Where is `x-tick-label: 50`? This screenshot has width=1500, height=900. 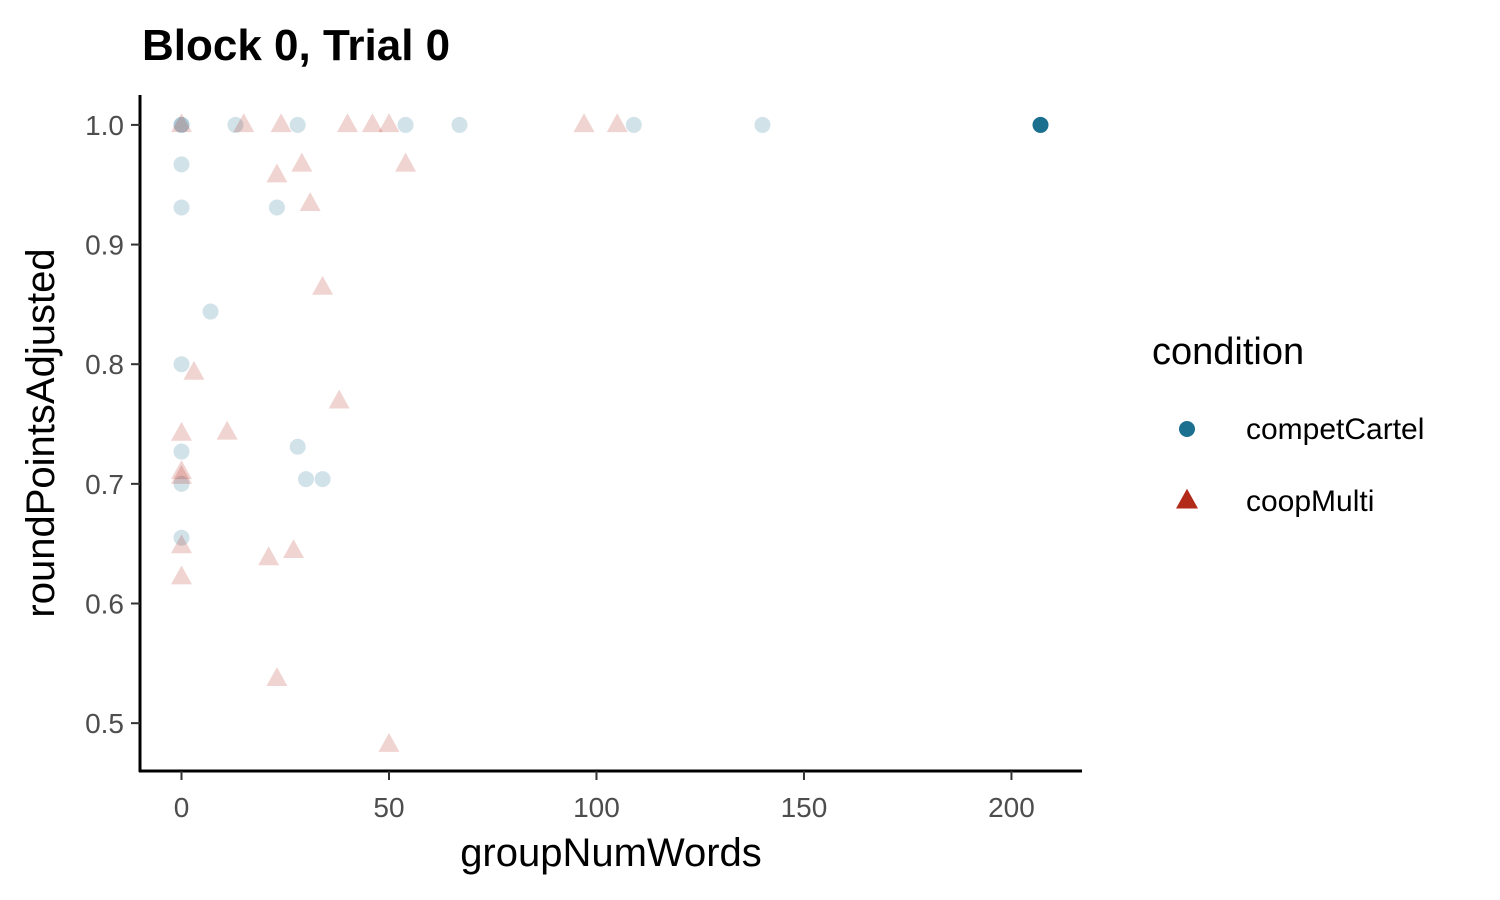 x-tick-label: 50 is located at coordinates (388, 807).